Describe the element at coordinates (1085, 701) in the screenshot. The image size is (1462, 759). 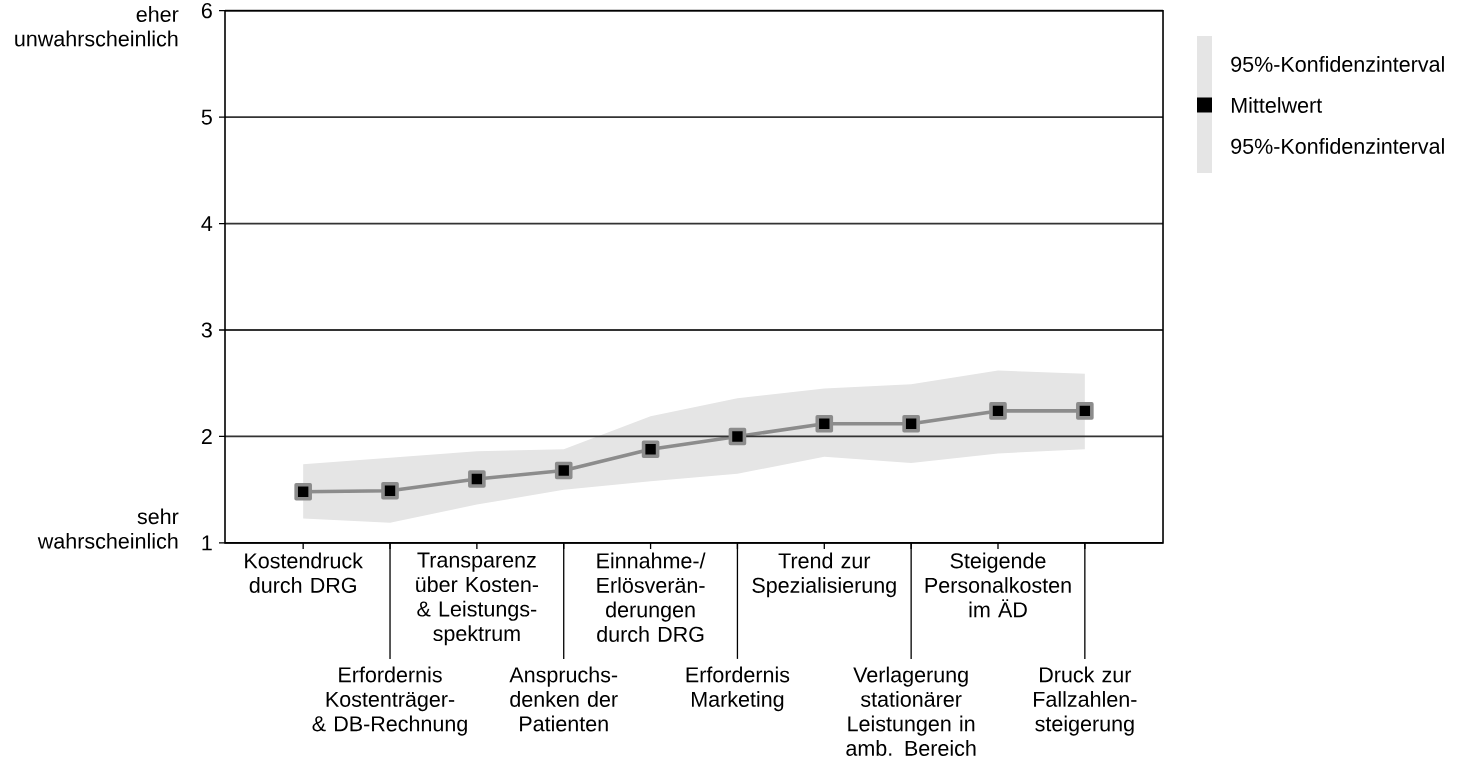
I see `x-tick-label: Druck zur Fallzahlen- steigerung` at that location.